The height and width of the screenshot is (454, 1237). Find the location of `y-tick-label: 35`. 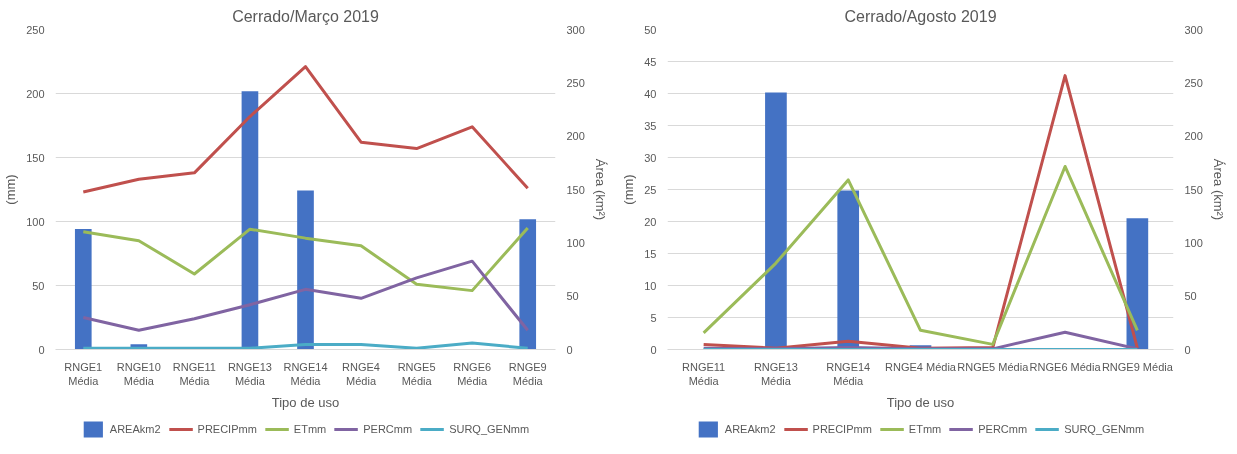

y-tick-label: 35 is located at coordinates (650, 125).